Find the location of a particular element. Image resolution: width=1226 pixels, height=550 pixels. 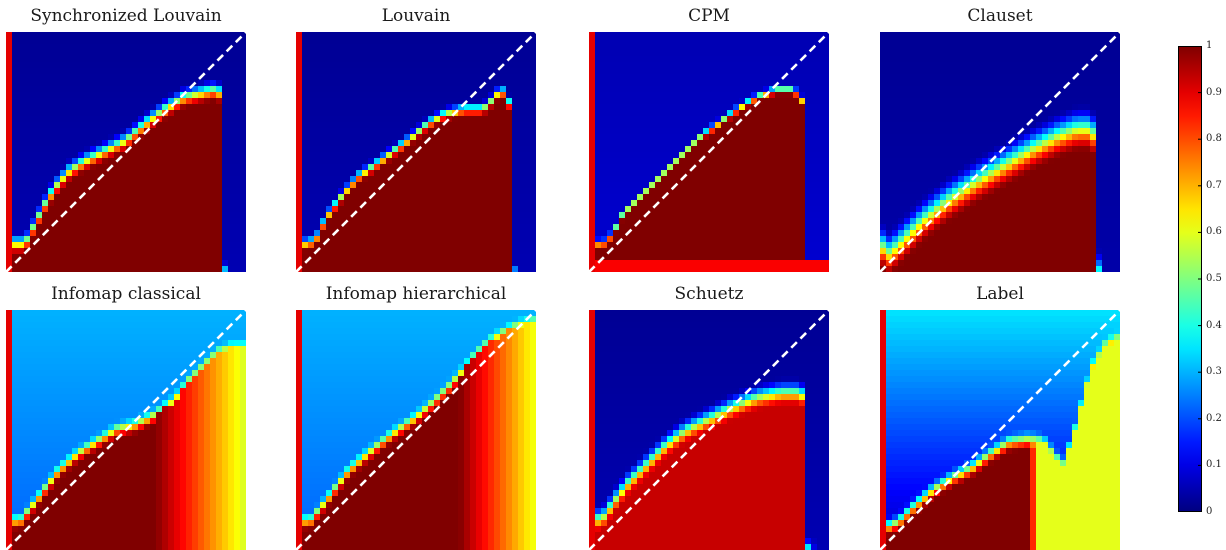

panel-title: Label is located at coordinates (1000, 294).